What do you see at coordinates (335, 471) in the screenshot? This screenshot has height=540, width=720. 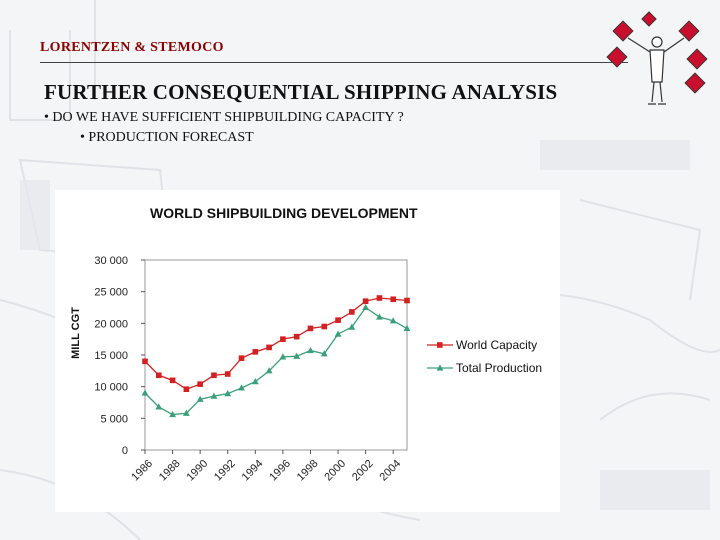 I see `x-tick-label: 2000` at bounding box center [335, 471].